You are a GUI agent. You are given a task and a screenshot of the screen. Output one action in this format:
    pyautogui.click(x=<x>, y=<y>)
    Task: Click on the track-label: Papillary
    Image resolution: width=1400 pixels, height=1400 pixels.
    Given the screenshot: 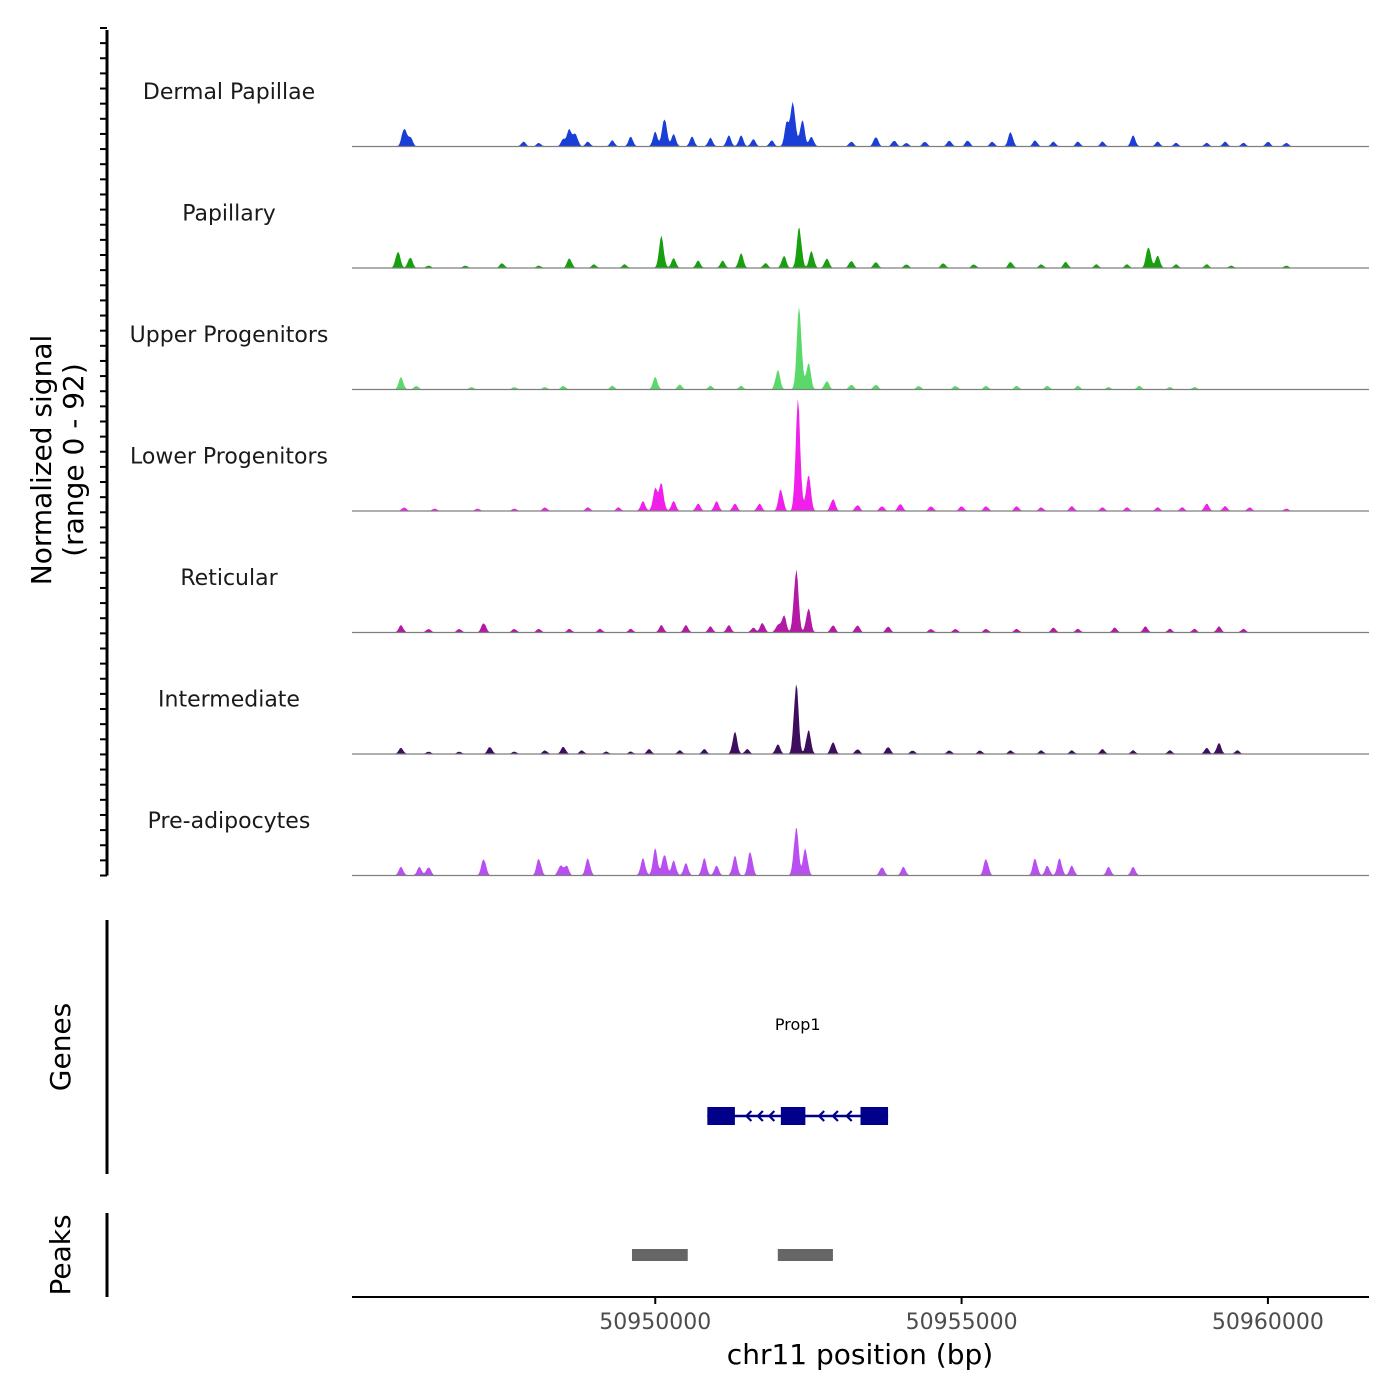 What is the action you would take?
    pyautogui.click(x=229, y=214)
    